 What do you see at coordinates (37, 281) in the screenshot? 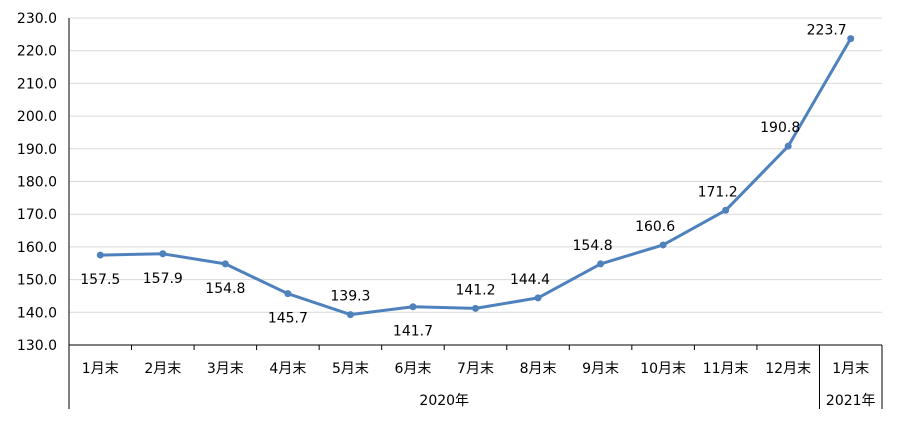
I see `y-tick-label: 150.0` at bounding box center [37, 281].